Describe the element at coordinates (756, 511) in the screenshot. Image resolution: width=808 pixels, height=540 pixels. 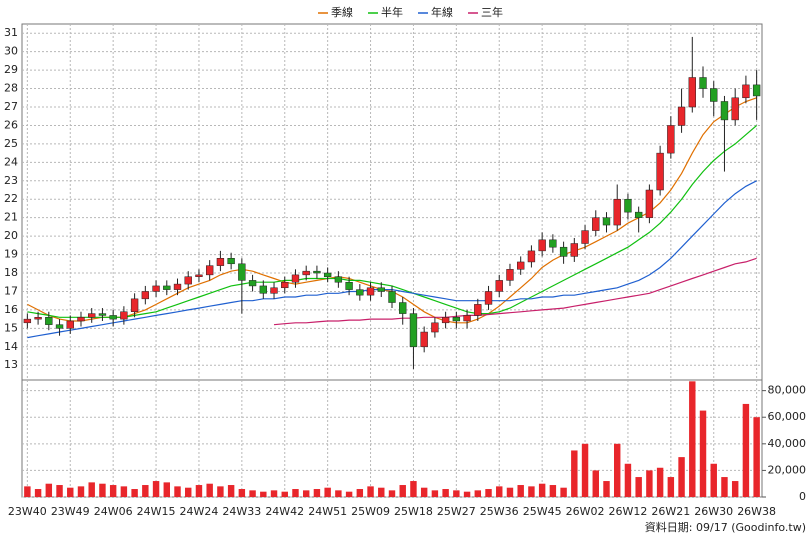
I see `x-tick-label: 26W38` at that location.